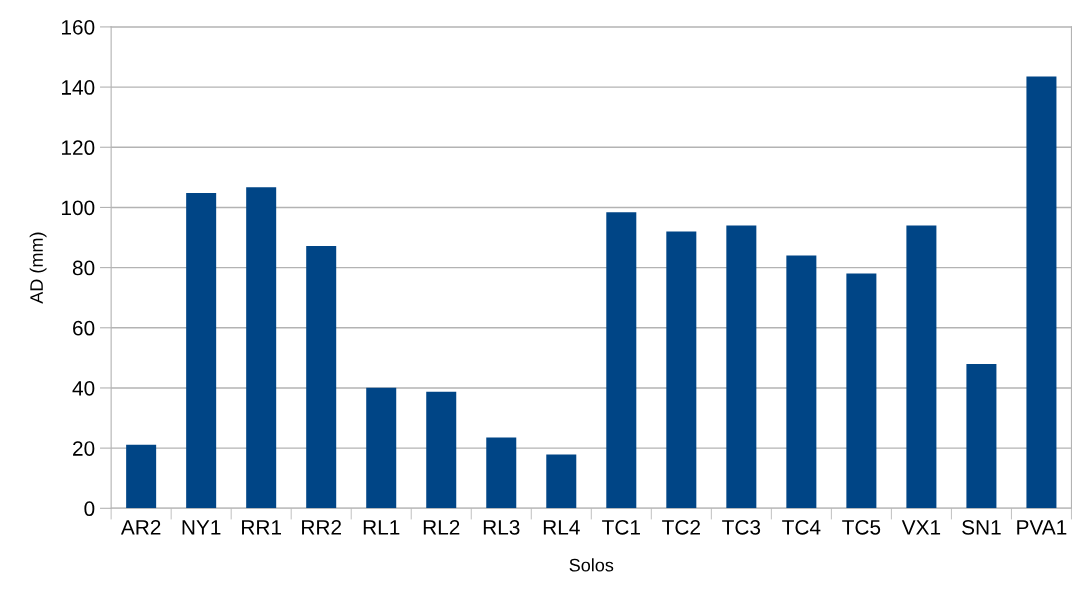  What do you see at coordinates (321, 527) in the screenshot?
I see `x-tick-label: RR2` at bounding box center [321, 527].